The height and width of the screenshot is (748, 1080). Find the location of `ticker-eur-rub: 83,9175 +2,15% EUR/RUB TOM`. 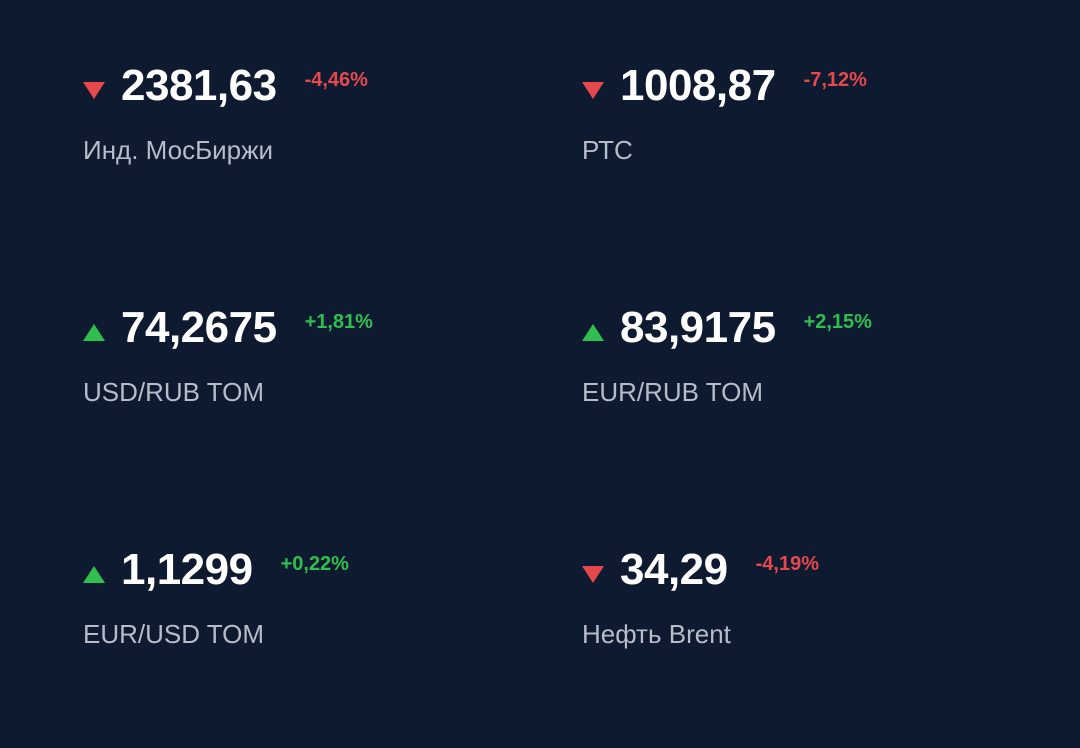

ticker-eur-rub: 83,9175 +2,15% EUR/RUB TOM is located at coordinates (802, 357).